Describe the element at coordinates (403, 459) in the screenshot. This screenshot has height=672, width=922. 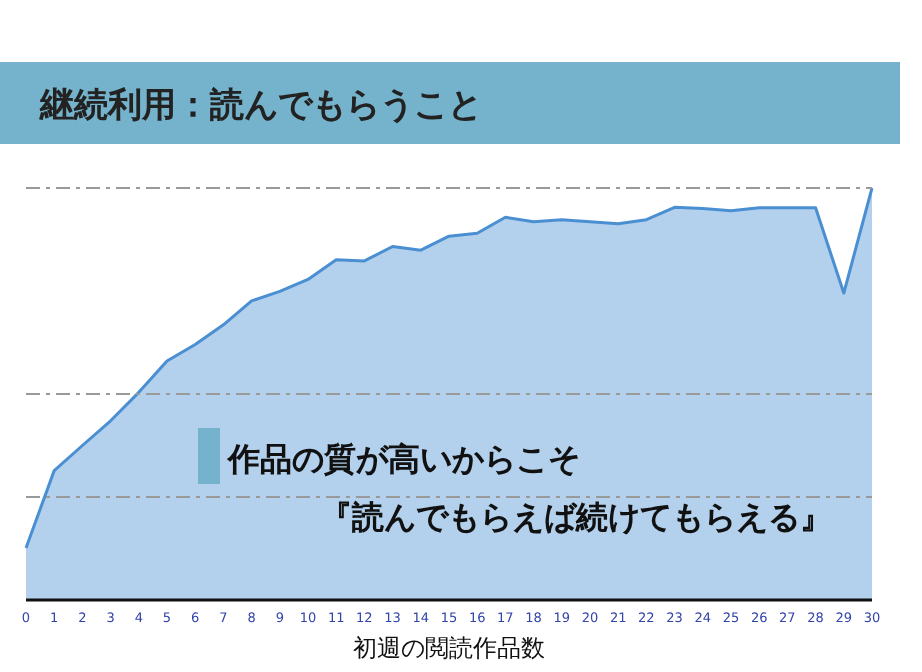
I see `annotation: 作品の質が高いからこそ` at that location.